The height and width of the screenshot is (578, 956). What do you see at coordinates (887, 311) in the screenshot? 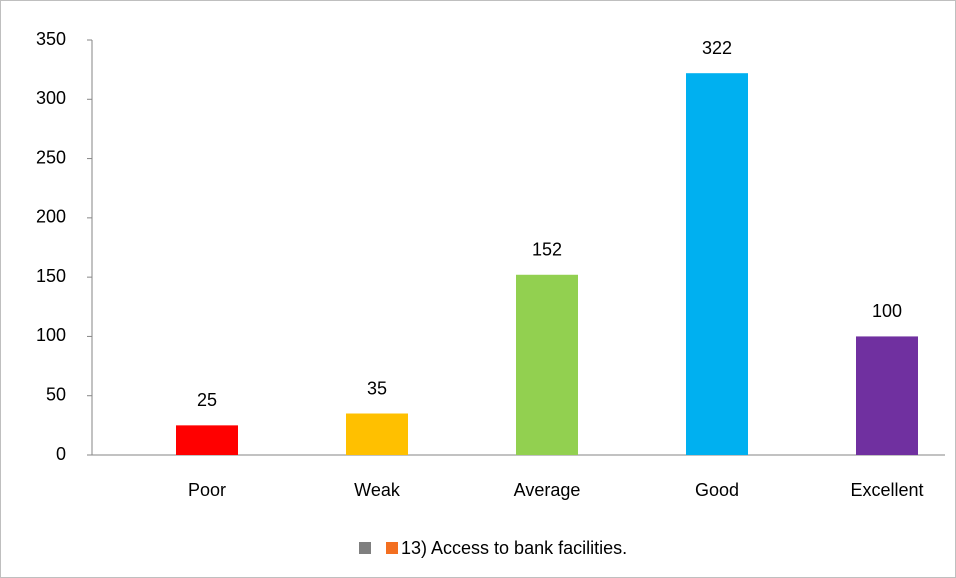
I see `data-label: 100` at bounding box center [887, 311].